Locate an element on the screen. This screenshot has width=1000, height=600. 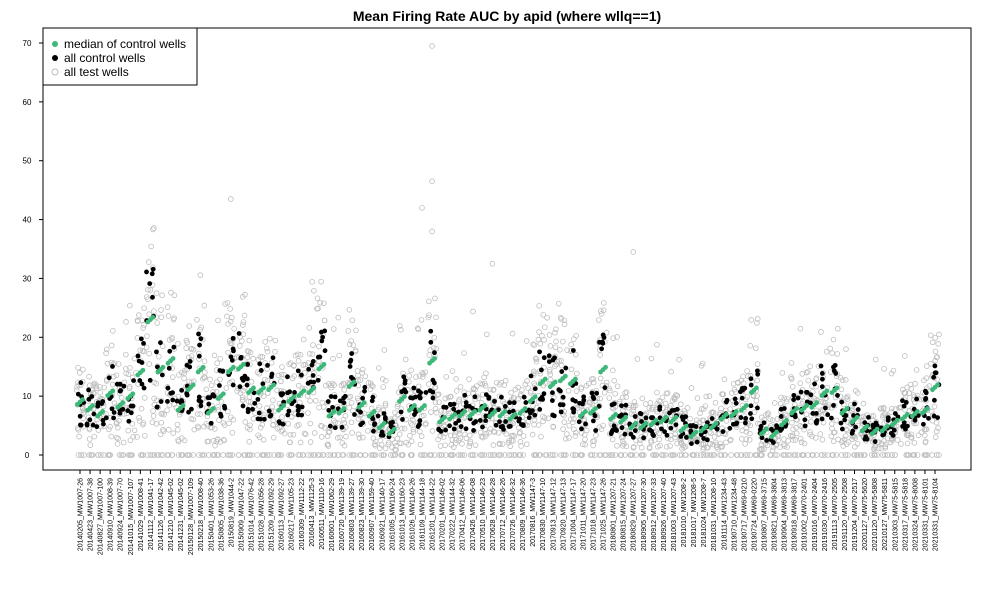
x-tick-label: 20210127_MW75-5811 is located at coordinates (885, 514).